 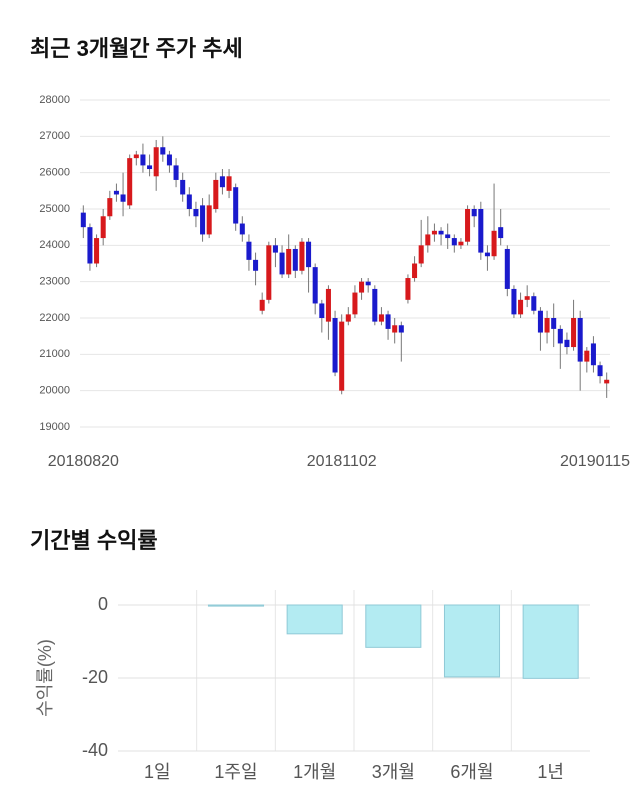 What do you see at coordinates (45, 678) in the screenshot?
I see `y-axis-label: 수익률(%)` at bounding box center [45, 678].